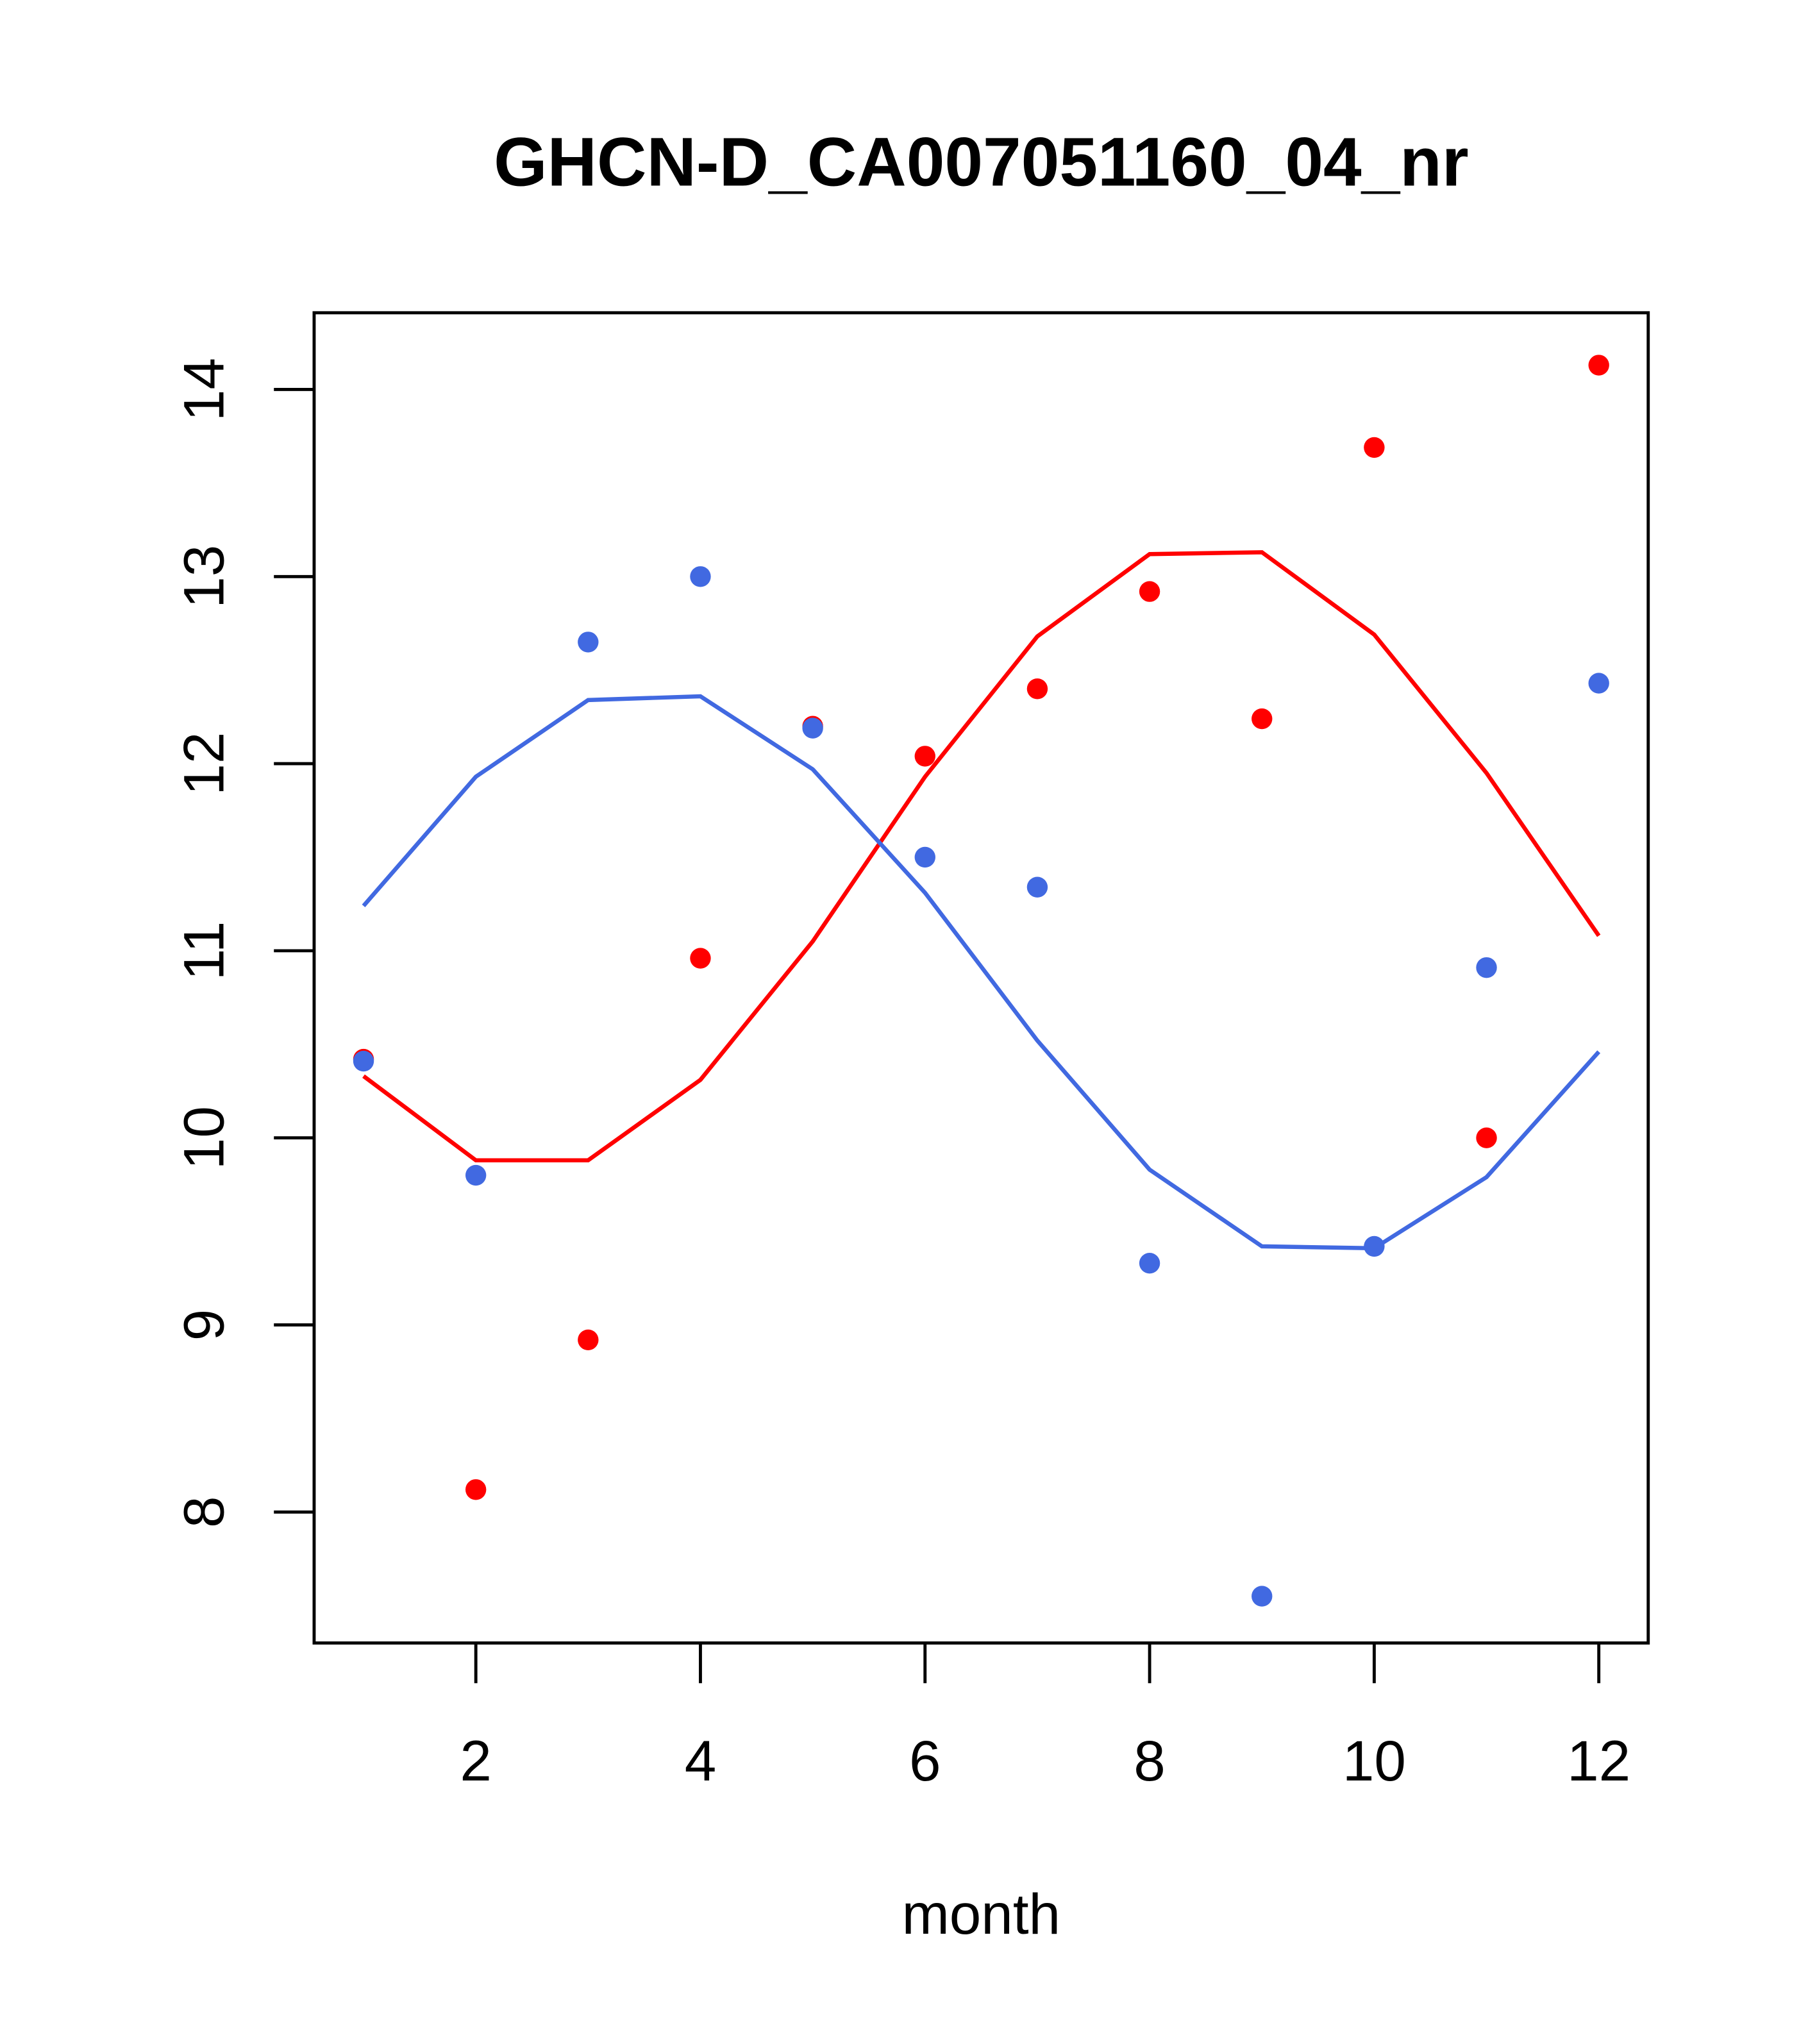  I want to click on x-tick-label: 12, so click(1598, 1761).